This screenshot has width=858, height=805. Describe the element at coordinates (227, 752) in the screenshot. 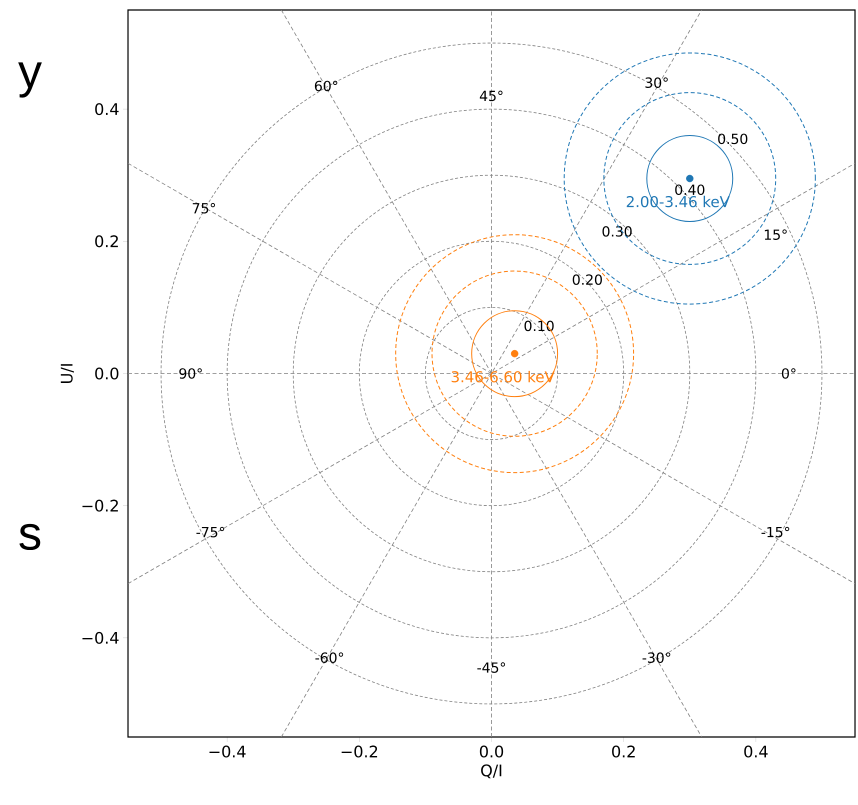

I see `x-tick-label: −0.4` at that location.